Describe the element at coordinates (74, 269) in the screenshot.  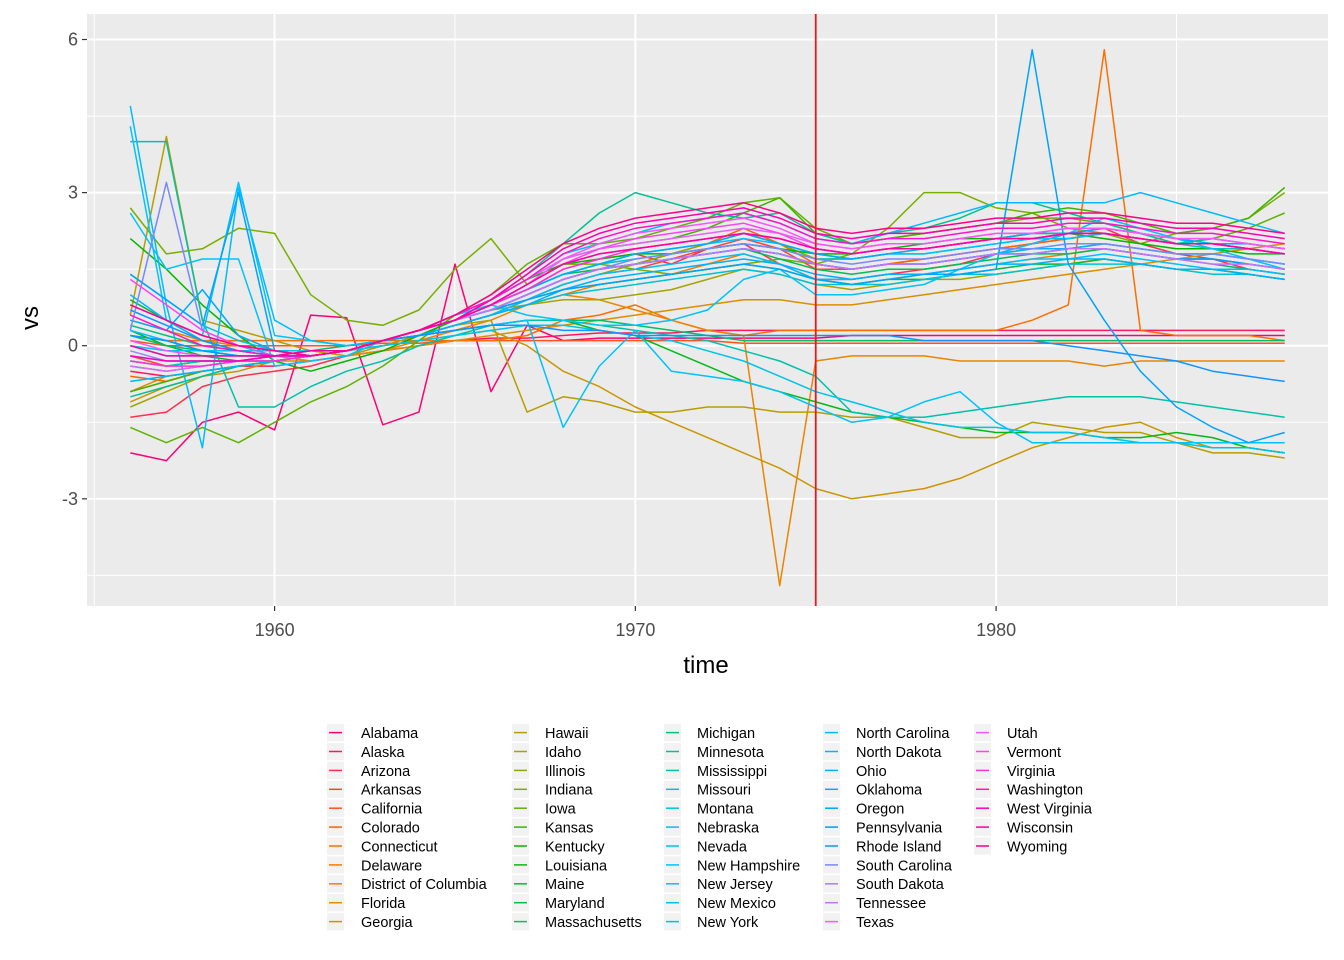
I see `y-axis: -3 0 3 6` at that location.